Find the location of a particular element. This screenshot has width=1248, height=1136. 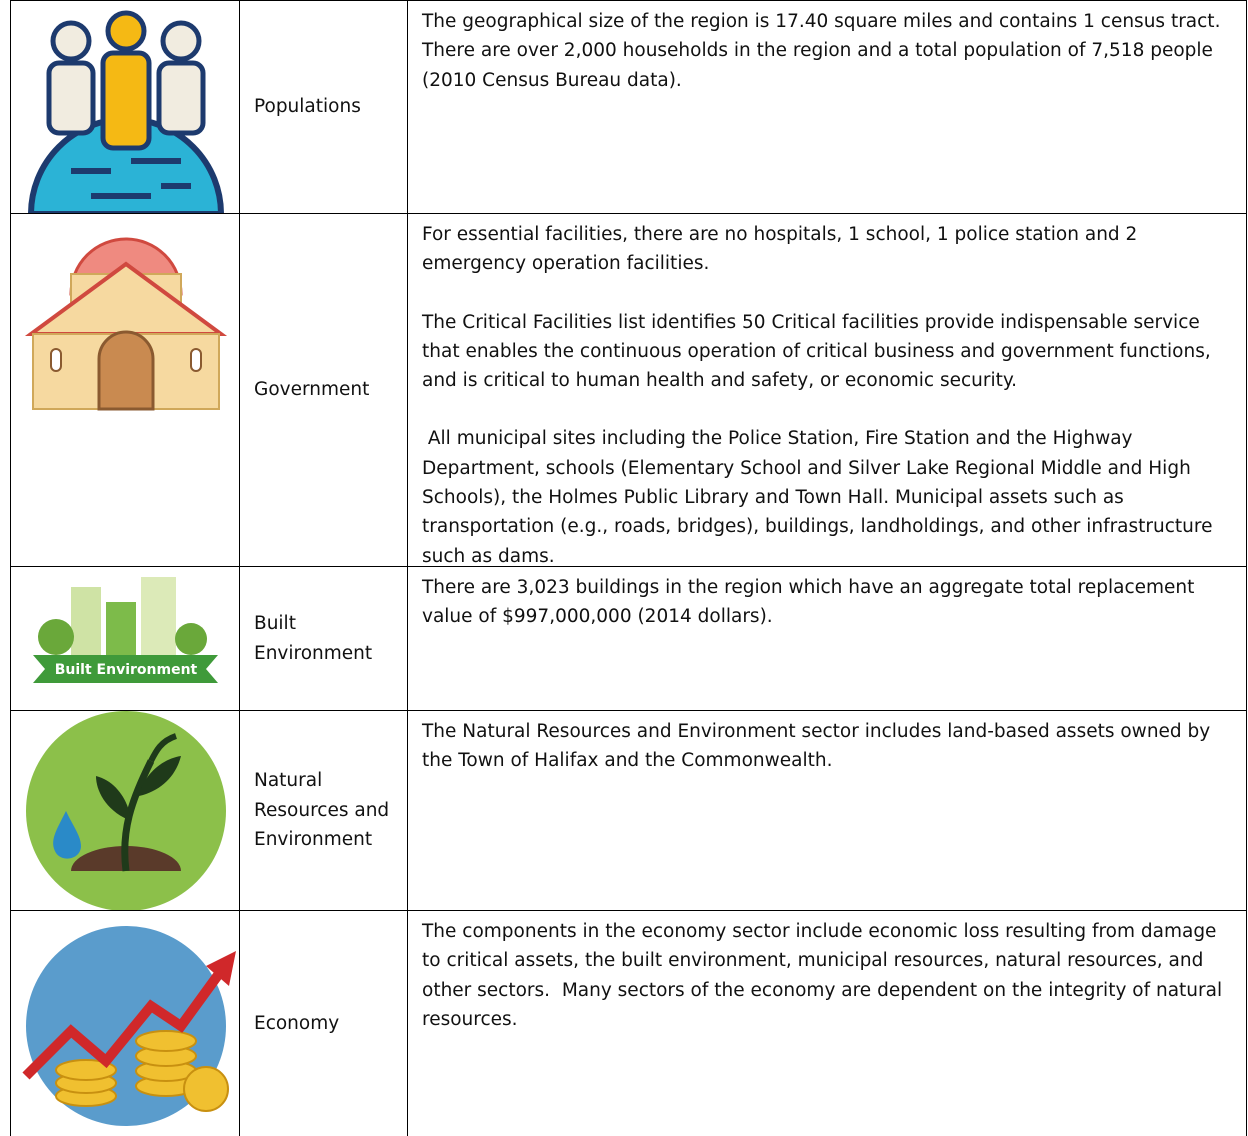

row-label: Populations is located at coordinates (307, 107).